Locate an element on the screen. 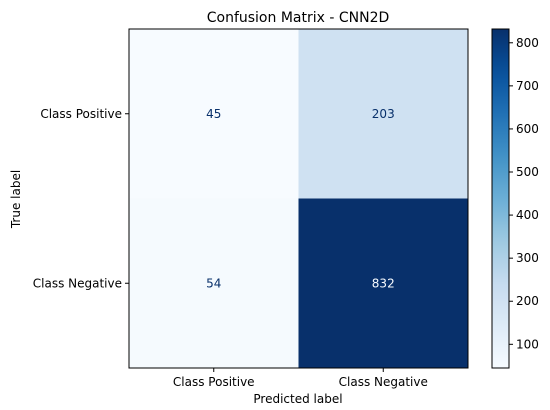 Image resolution: width=550 pixels, height=410 pixels. colorbar-tick-label: 300 is located at coordinates (527, 258).